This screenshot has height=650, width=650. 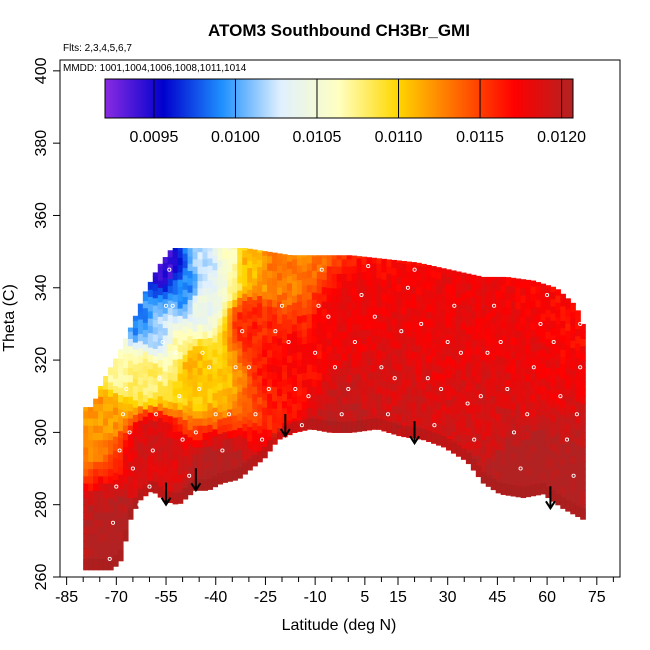 What do you see at coordinates (358, 462) in the screenshot?
I see `tropopause-arrows` at bounding box center [358, 462].